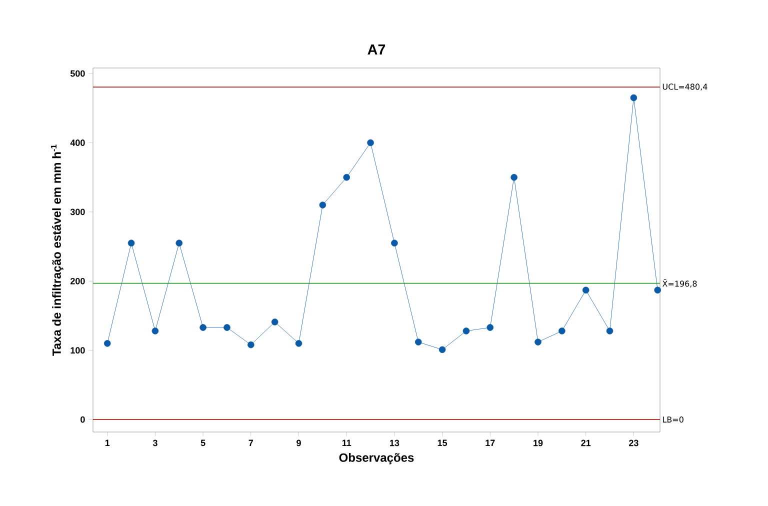 This screenshot has height=506, width=768. I want to click on y-tick-label: 500, so click(77, 73).